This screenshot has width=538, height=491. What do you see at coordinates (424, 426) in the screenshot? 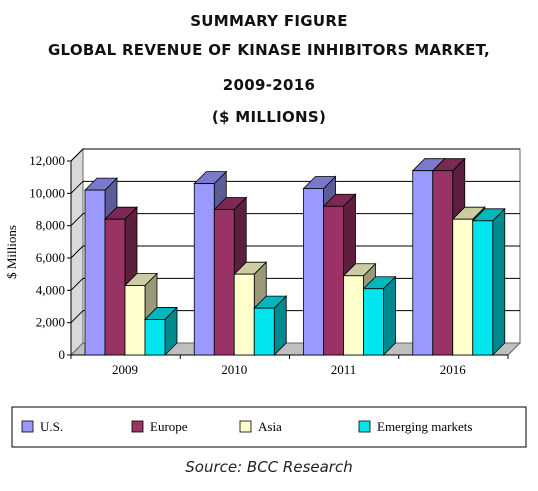
I see `legend-label-emerging: Emerging markets` at bounding box center [424, 426].